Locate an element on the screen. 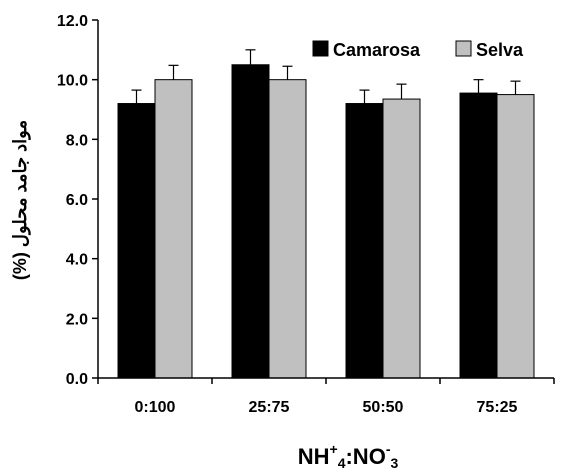 The width and height of the screenshot is (568, 474). x-tick-label: 0:100 is located at coordinates (155, 407).